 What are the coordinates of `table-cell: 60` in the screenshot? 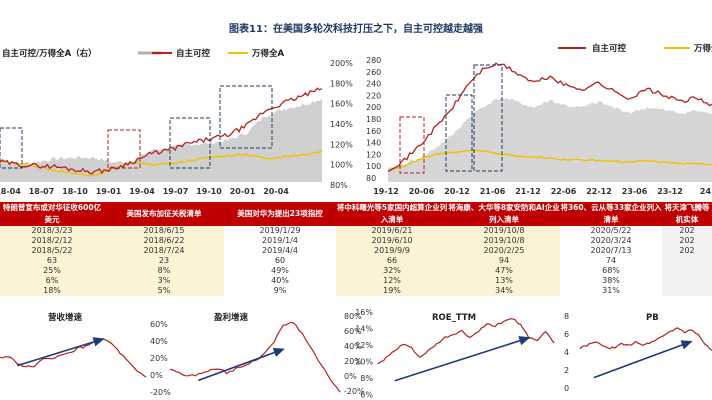 It's located at (280, 261).